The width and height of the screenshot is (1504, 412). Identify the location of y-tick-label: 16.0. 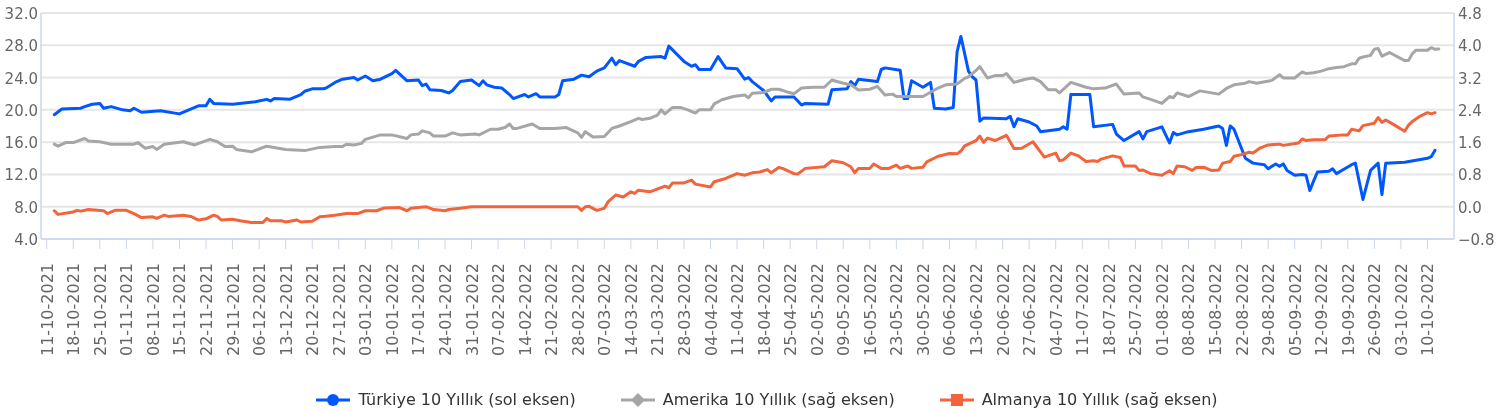
(21, 143).